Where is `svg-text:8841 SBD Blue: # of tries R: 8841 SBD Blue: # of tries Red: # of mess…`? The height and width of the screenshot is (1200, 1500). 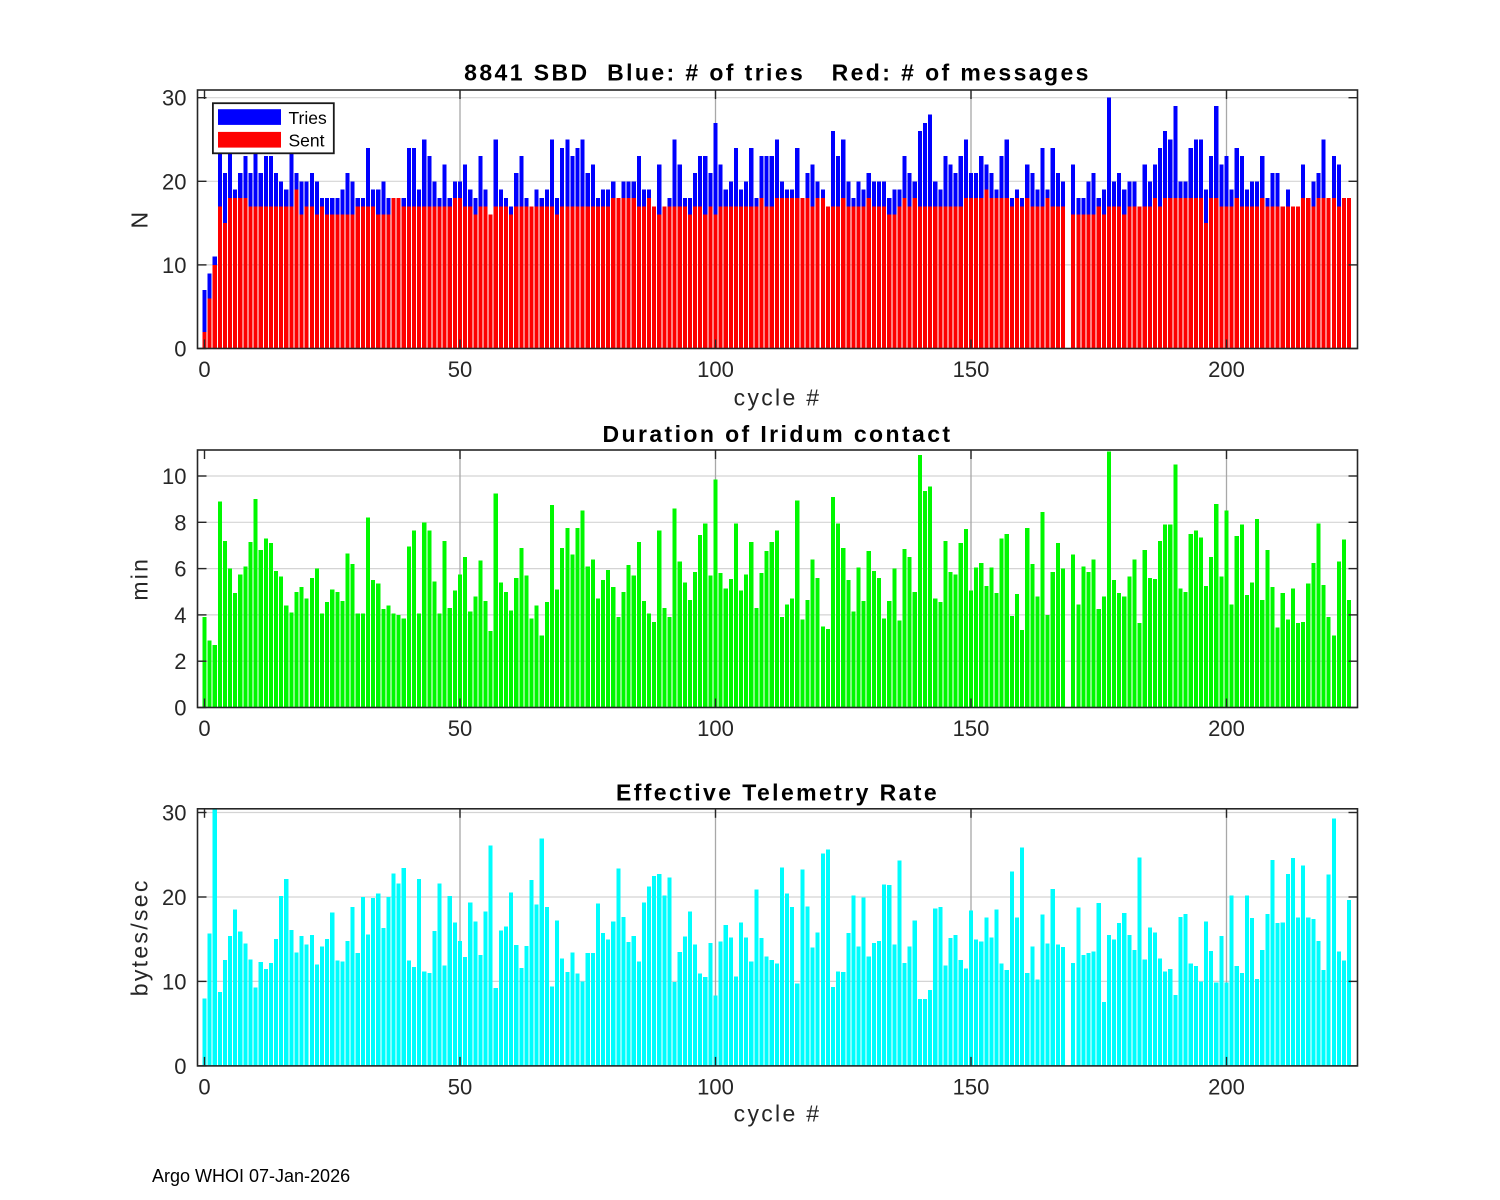 svg-text:8841 SBD Blue: # of tries R: 8841 SBD Blue: # of tries Red: # of mess… is located at coordinates (777, 73).